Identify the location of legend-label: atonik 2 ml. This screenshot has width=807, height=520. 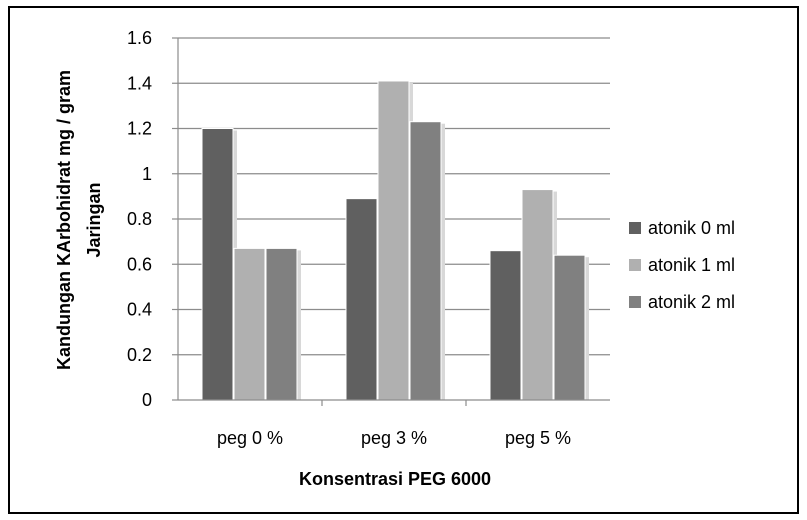
(691, 302).